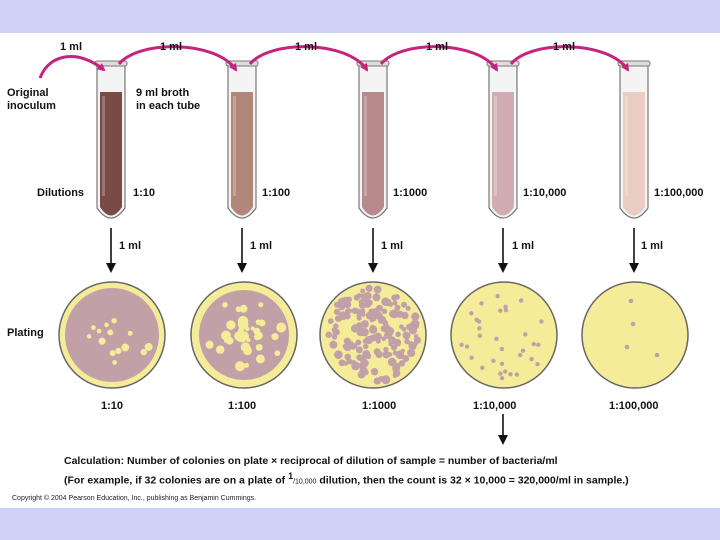 The image size is (720, 540). I want to click on dilutions-label: Dilutions, so click(61, 193).